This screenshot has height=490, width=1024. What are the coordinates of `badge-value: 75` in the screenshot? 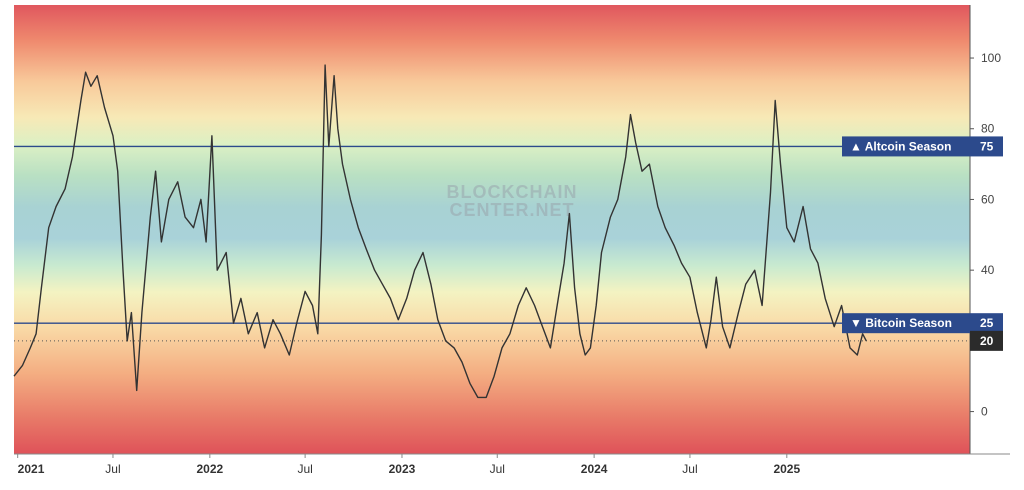 It's located at (987, 146).